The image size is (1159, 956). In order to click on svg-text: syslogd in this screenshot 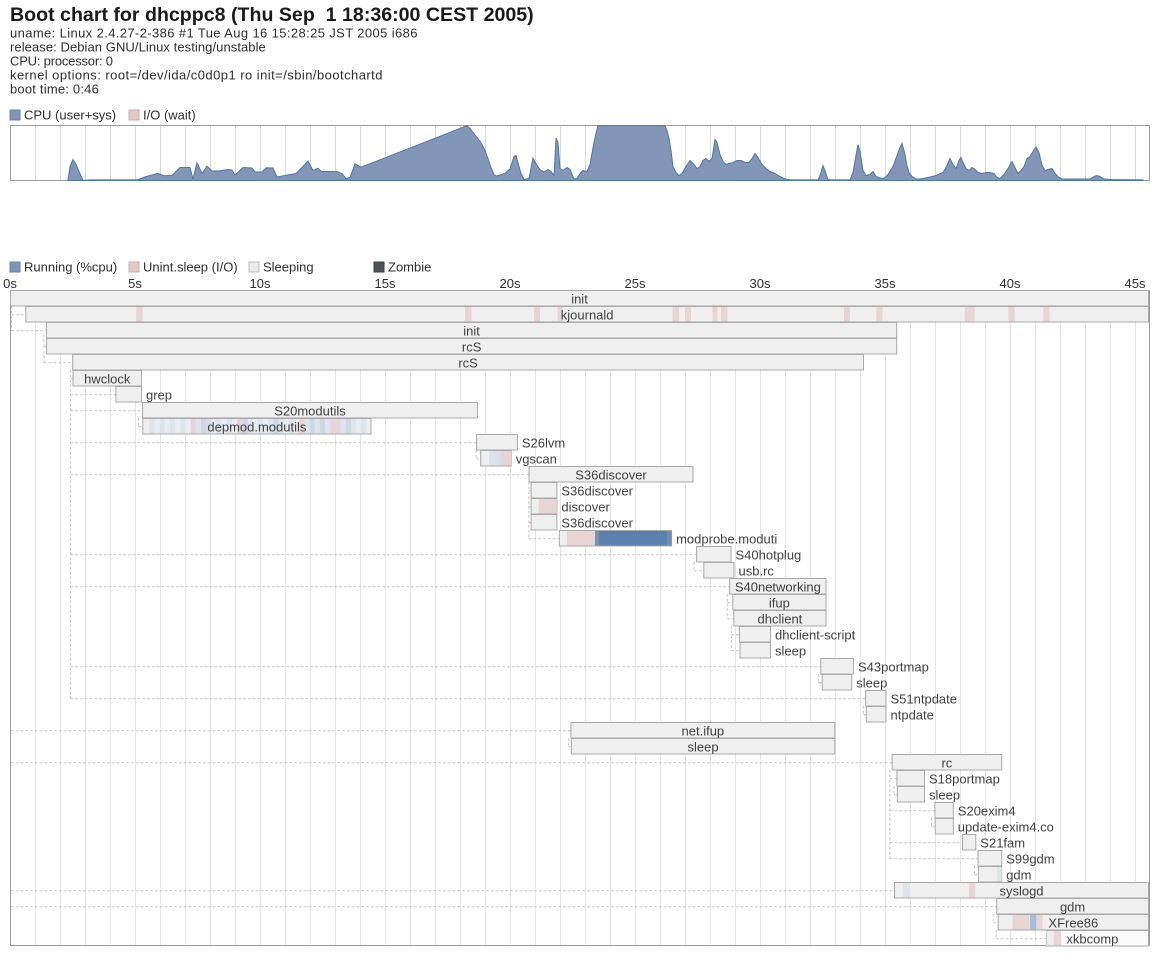, I will do `click(1021, 891)`.